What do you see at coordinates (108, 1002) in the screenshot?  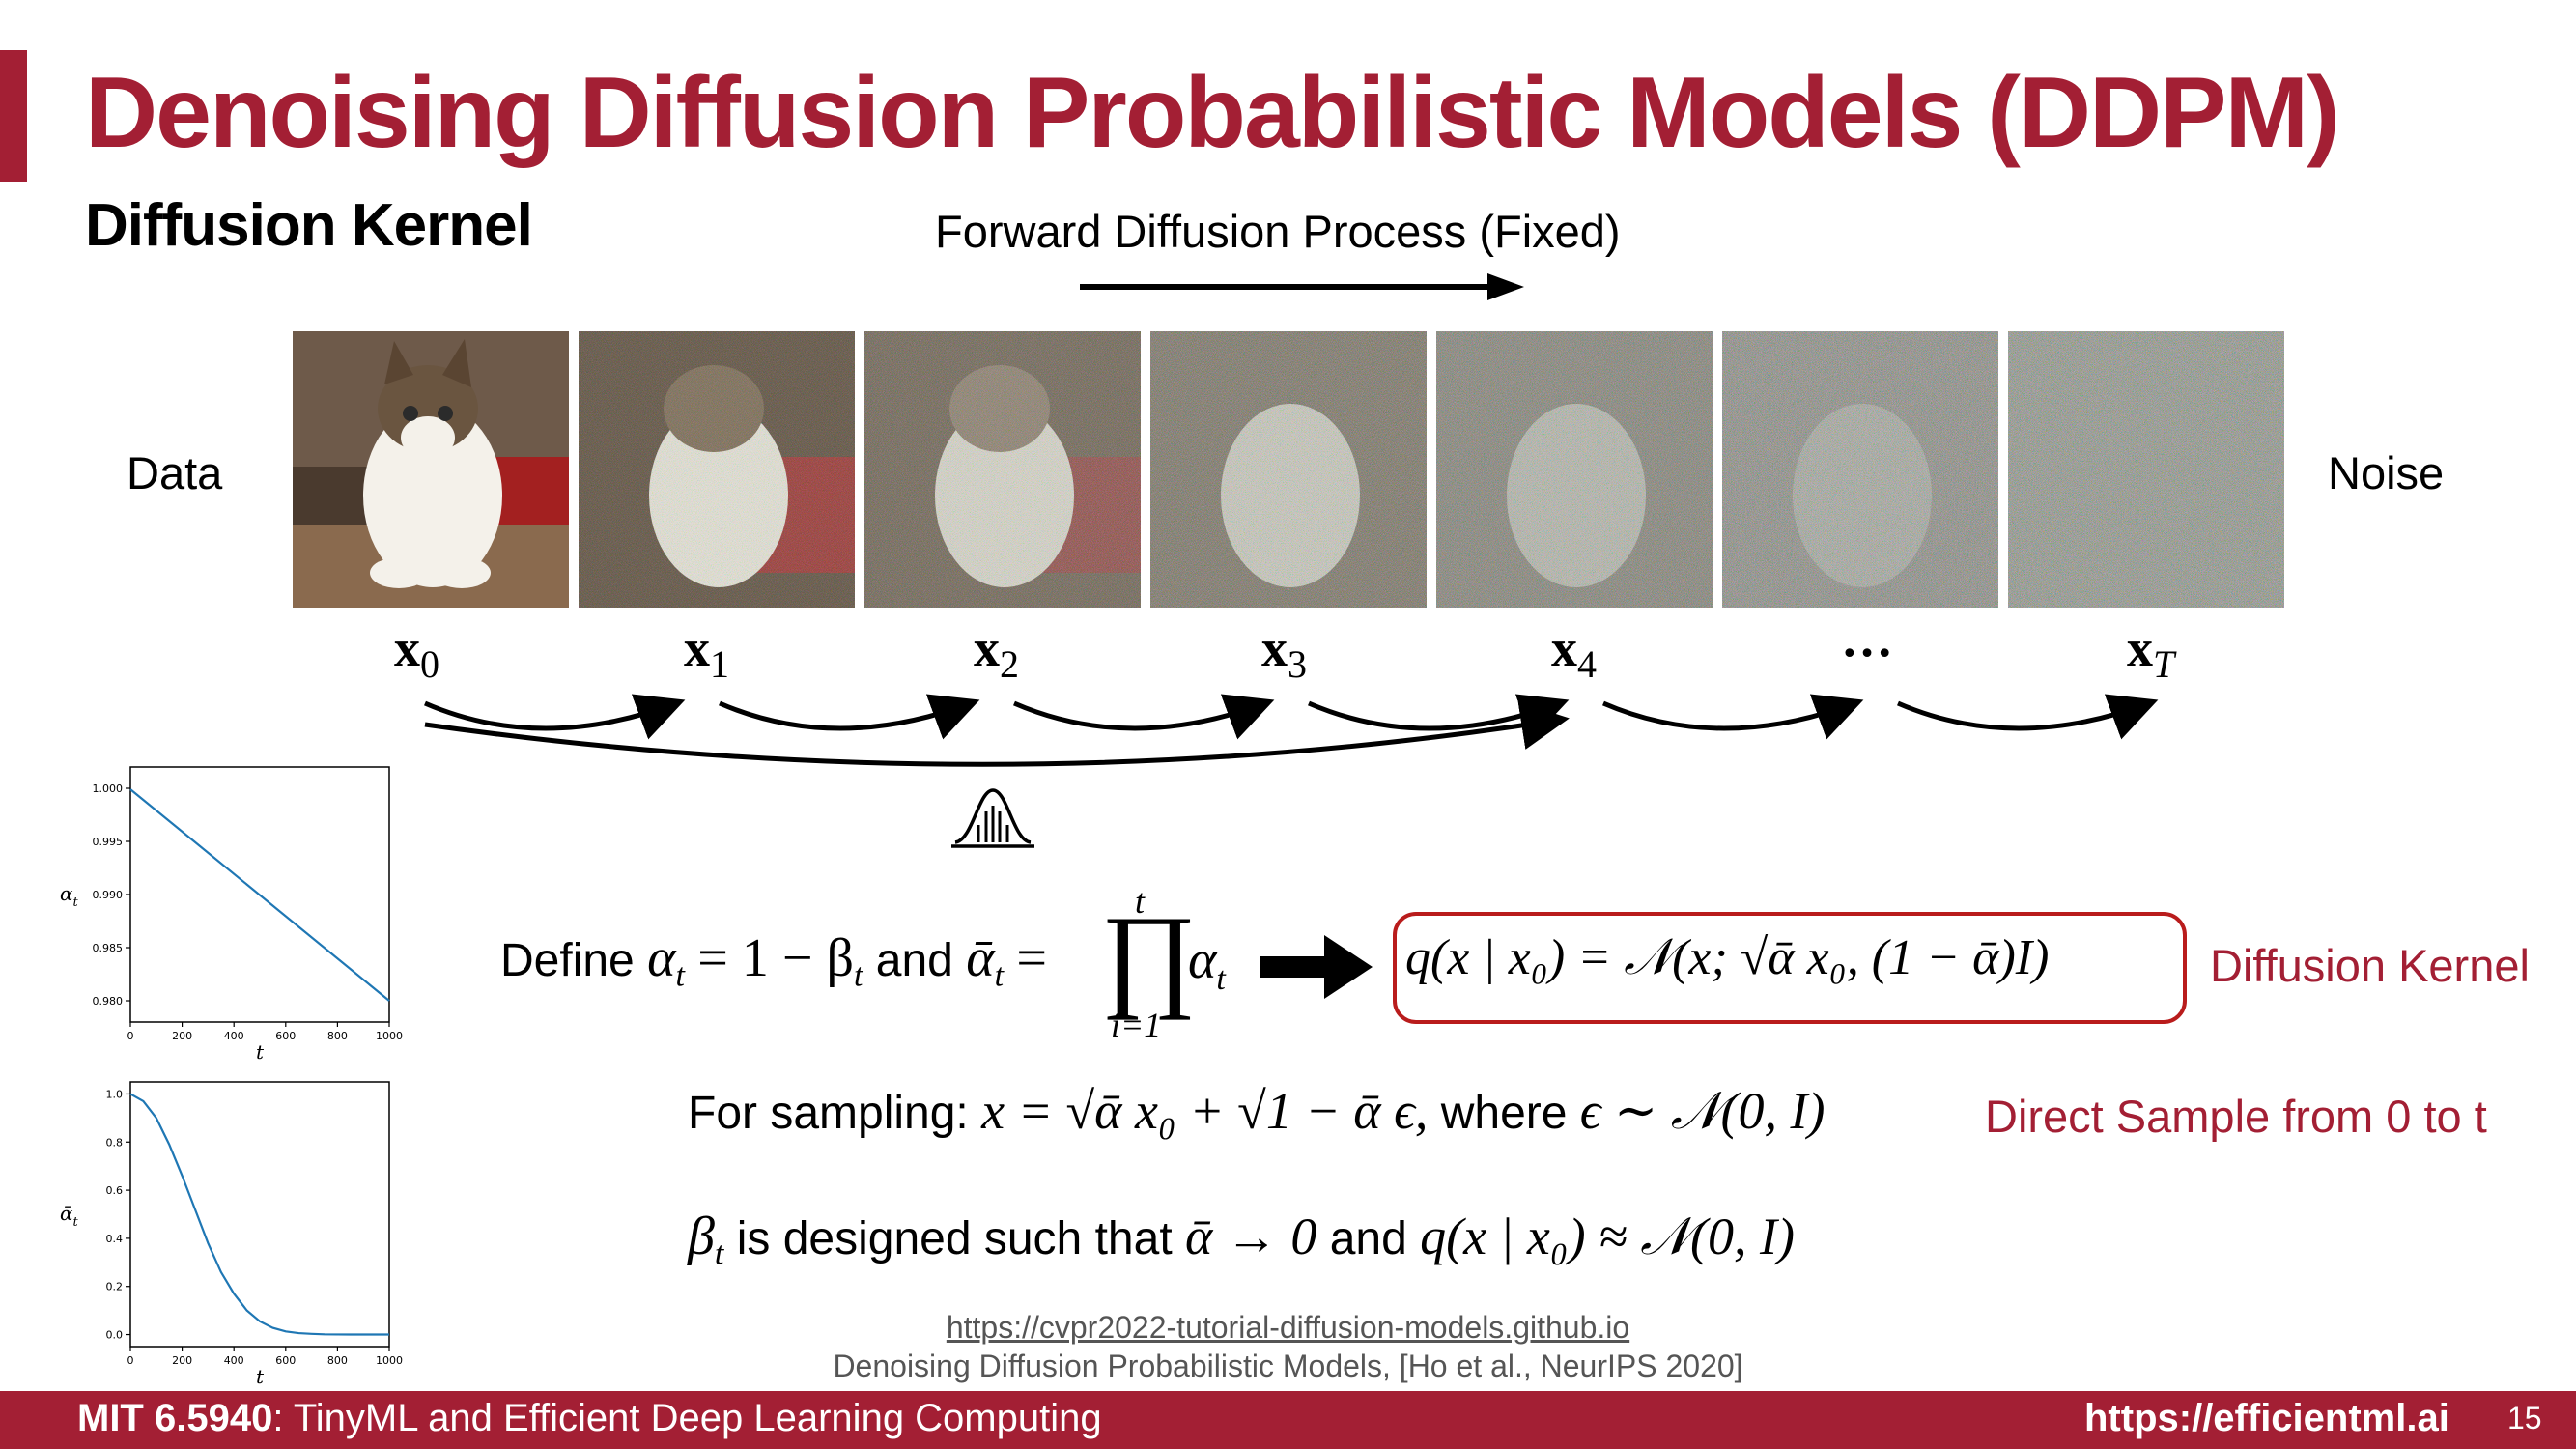 I see `y-tick-label: 0.980` at bounding box center [108, 1002].